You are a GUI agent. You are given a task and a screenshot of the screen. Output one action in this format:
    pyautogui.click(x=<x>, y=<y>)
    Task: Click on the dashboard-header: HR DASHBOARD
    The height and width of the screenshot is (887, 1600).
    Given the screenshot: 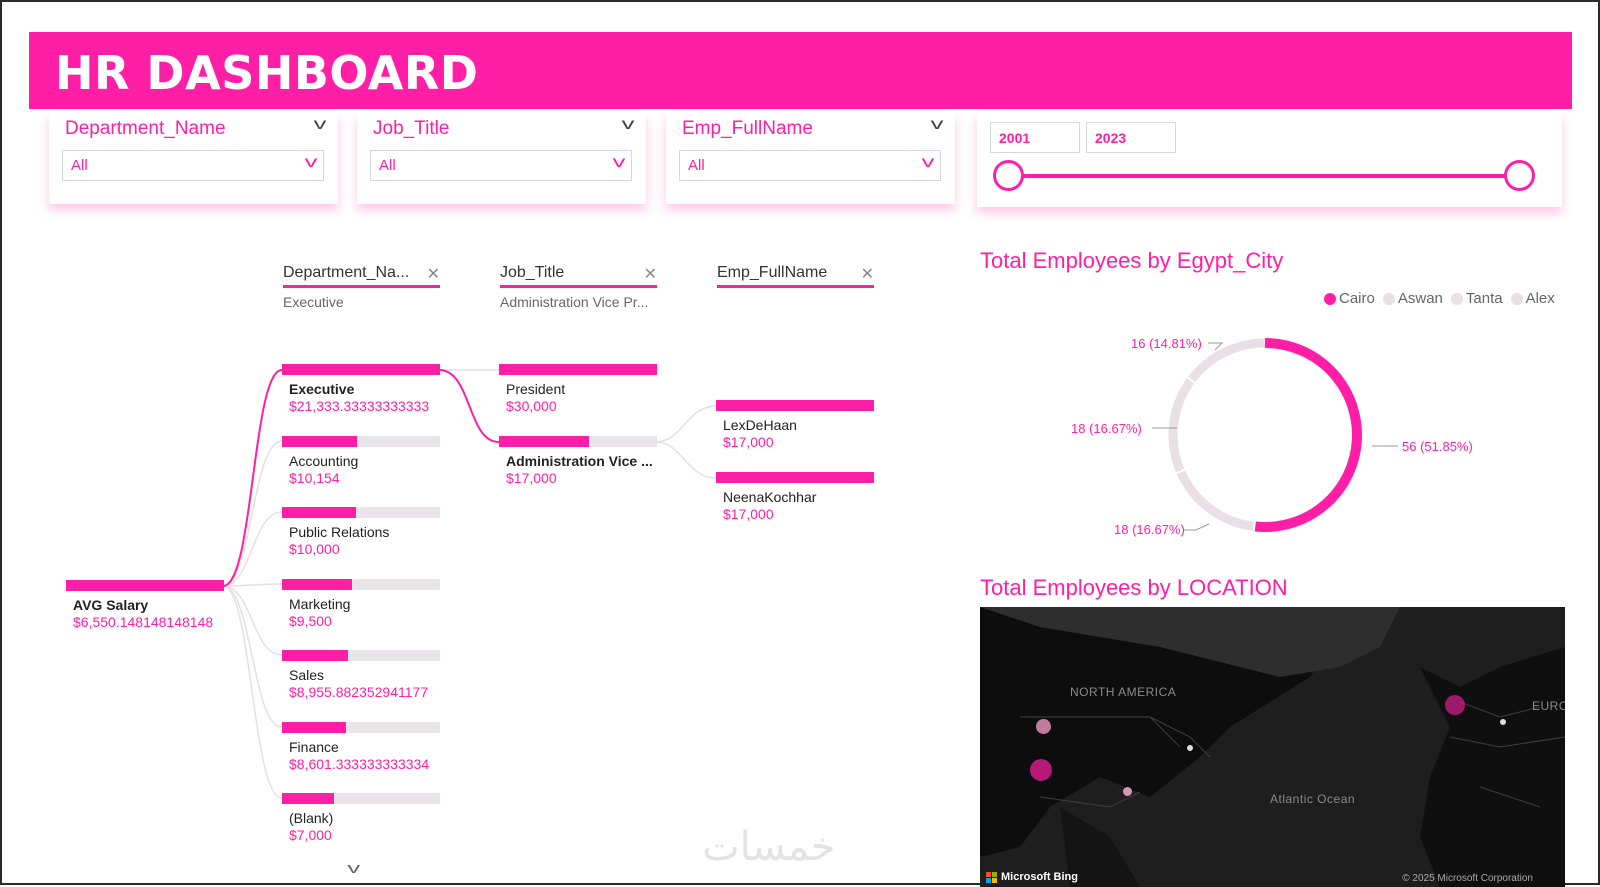 What is the action you would take?
    pyautogui.click(x=800, y=70)
    